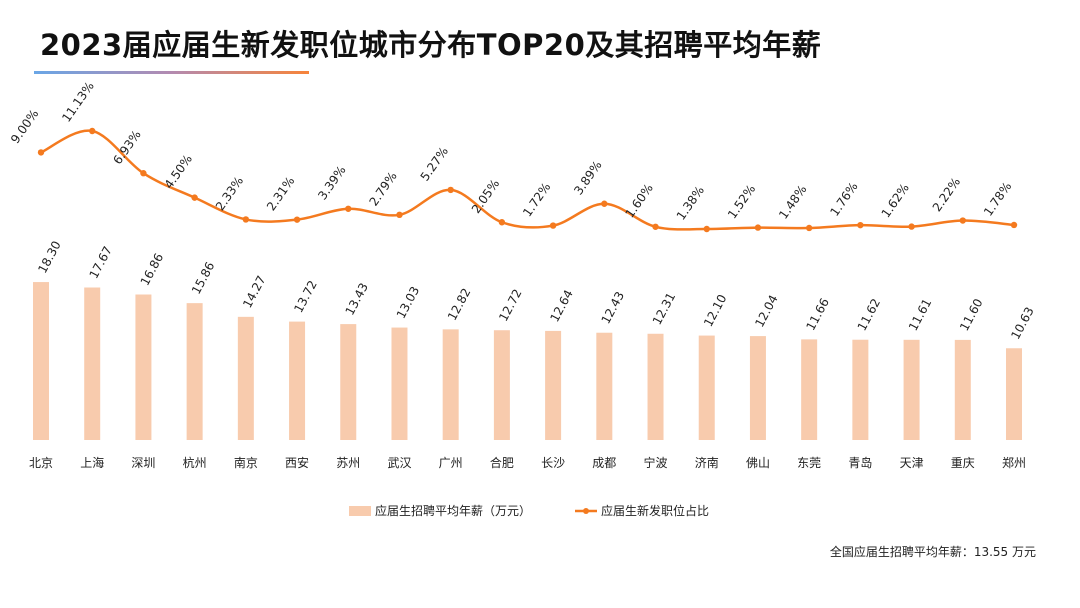  I want to click on category-label: 苏州, so click(348, 463).